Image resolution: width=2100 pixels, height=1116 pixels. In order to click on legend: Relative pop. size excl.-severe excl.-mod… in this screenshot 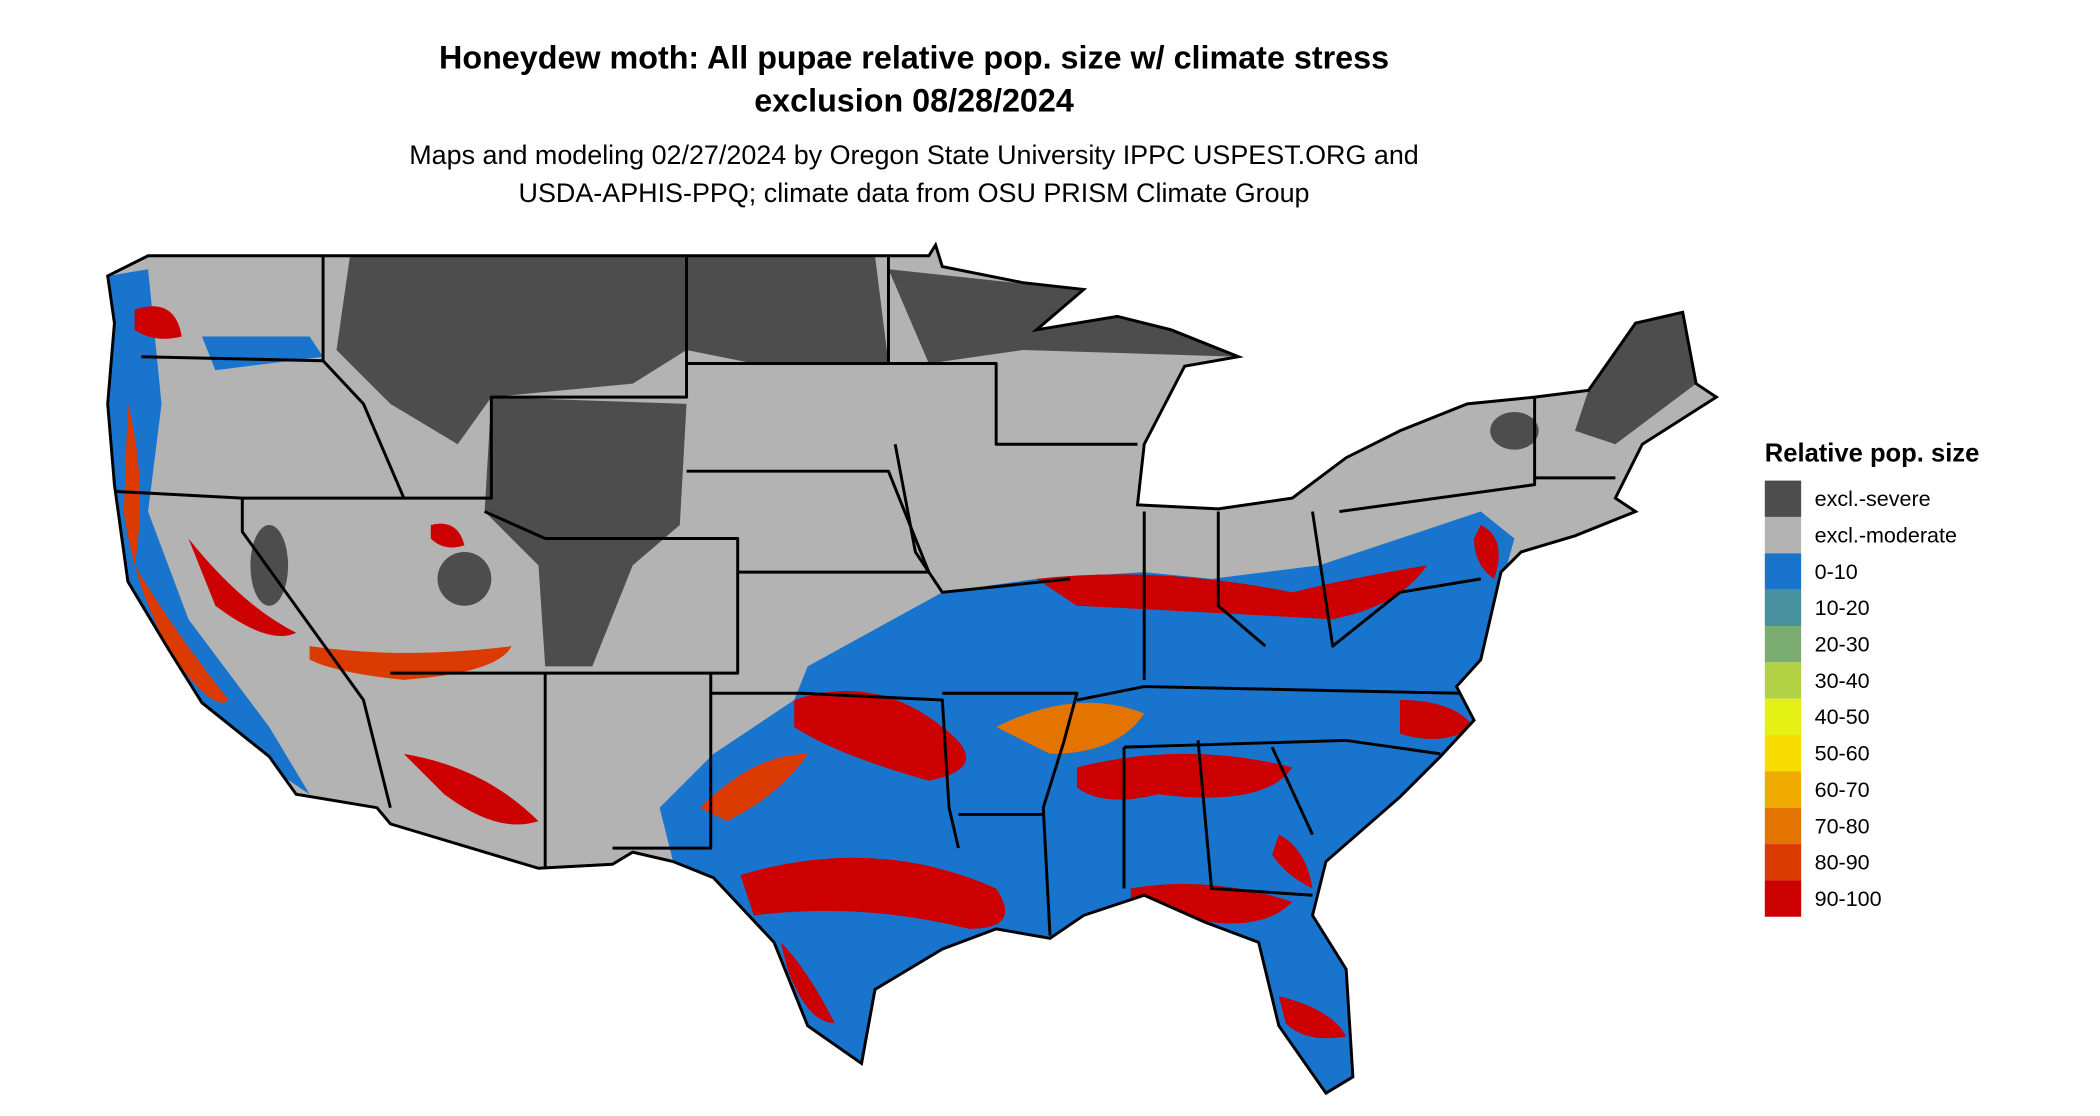, I will do `click(1872, 678)`.